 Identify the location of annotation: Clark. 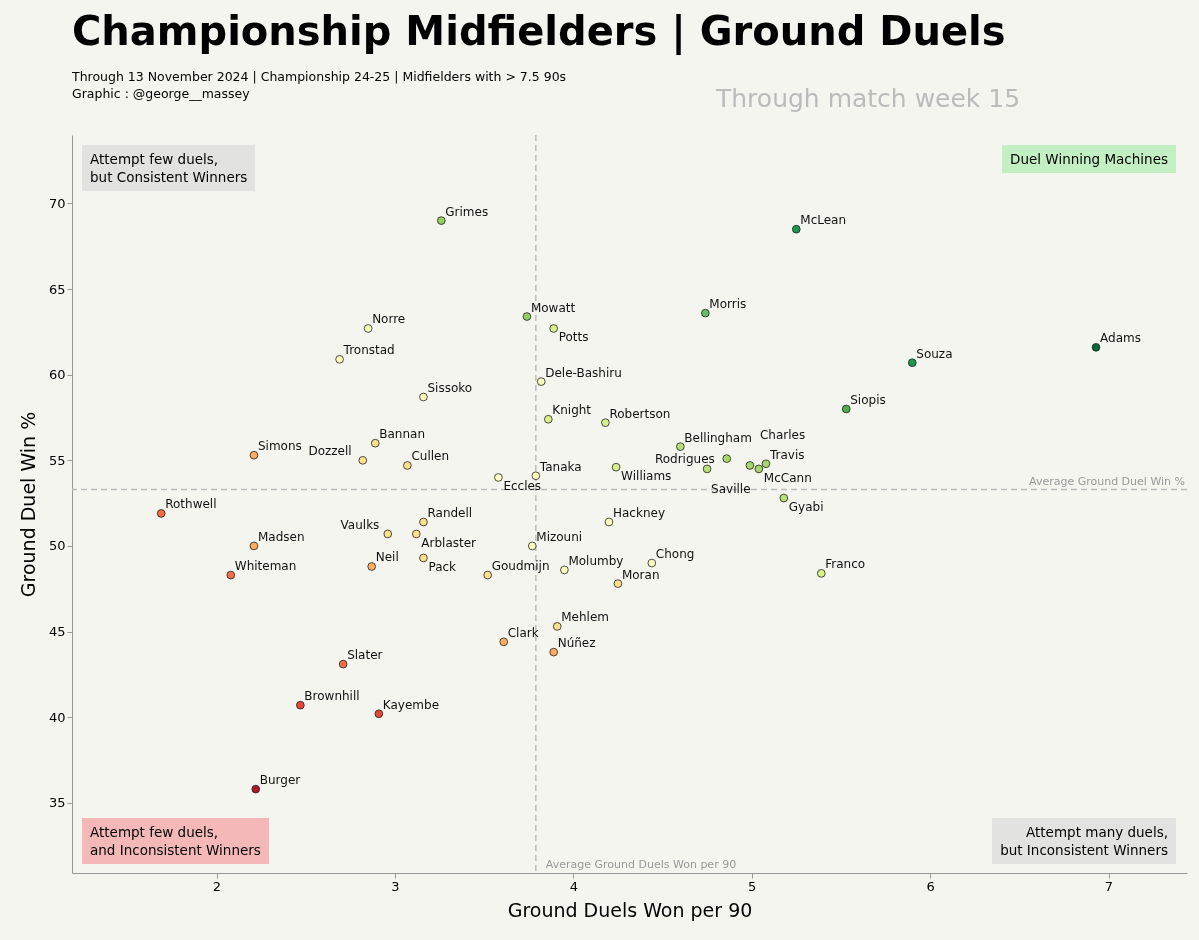
(523, 632).